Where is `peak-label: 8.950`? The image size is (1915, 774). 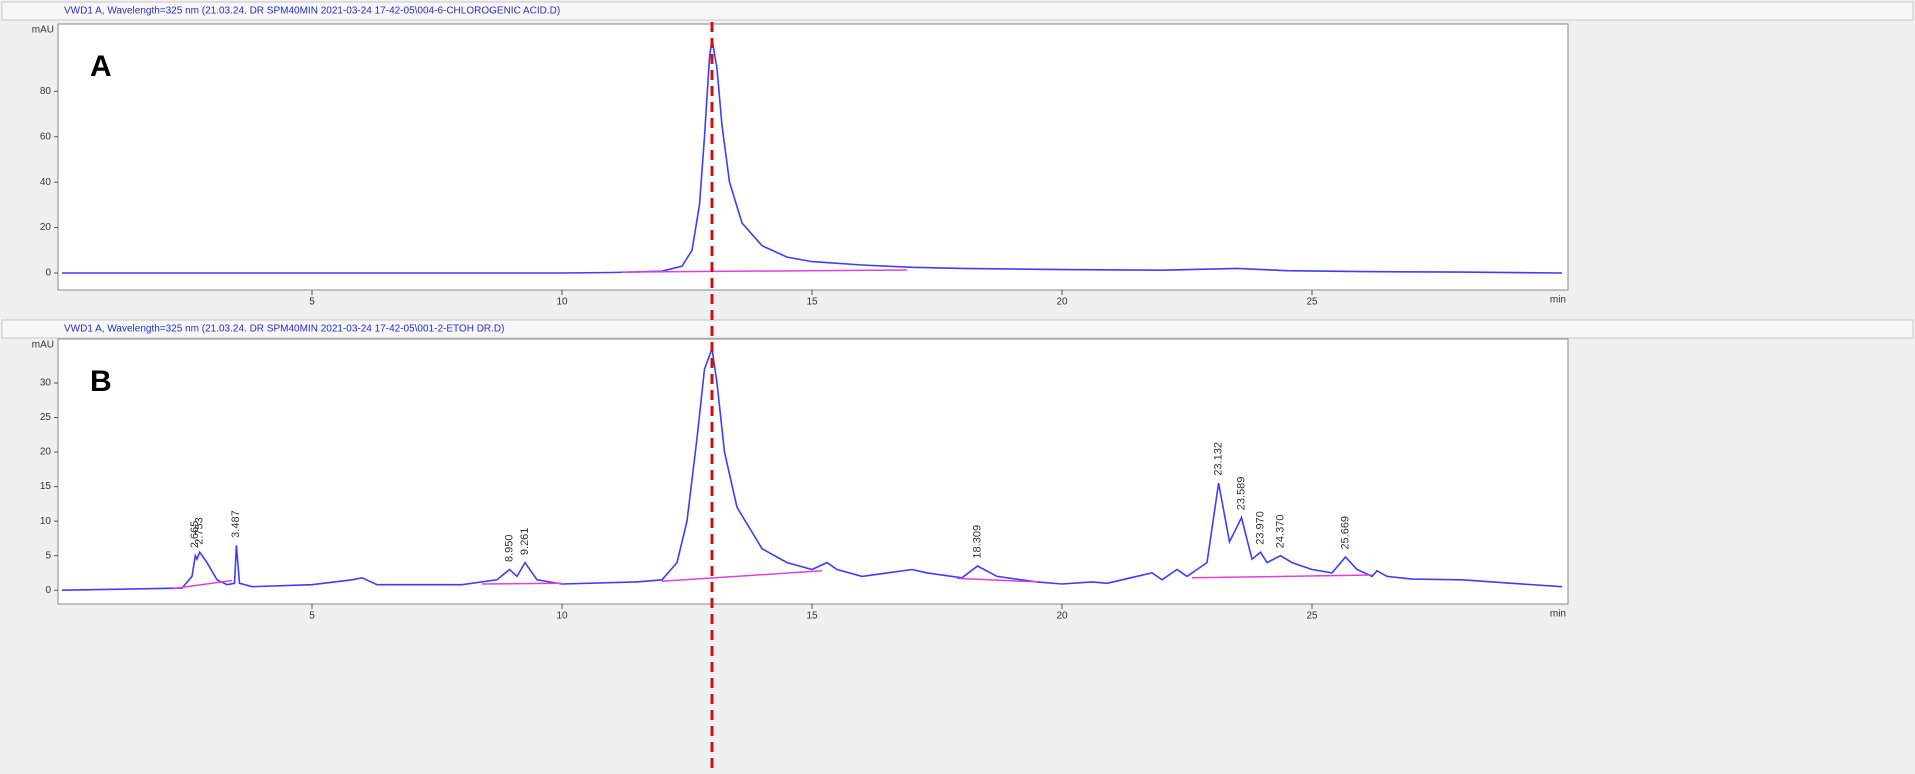
peak-label: 8.950 is located at coordinates (509, 548).